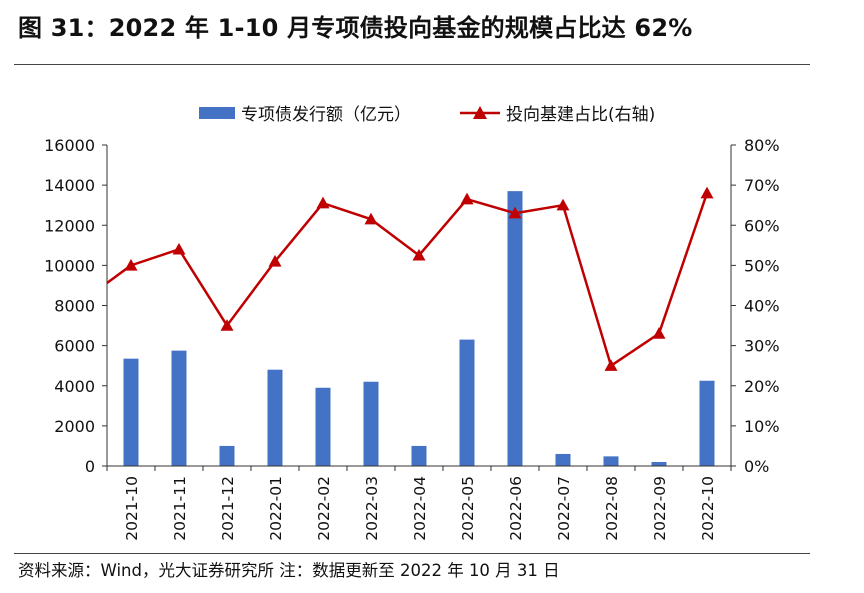 The height and width of the screenshot is (593, 864). What do you see at coordinates (412, 64) in the screenshot?
I see `title-divider` at bounding box center [412, 64].